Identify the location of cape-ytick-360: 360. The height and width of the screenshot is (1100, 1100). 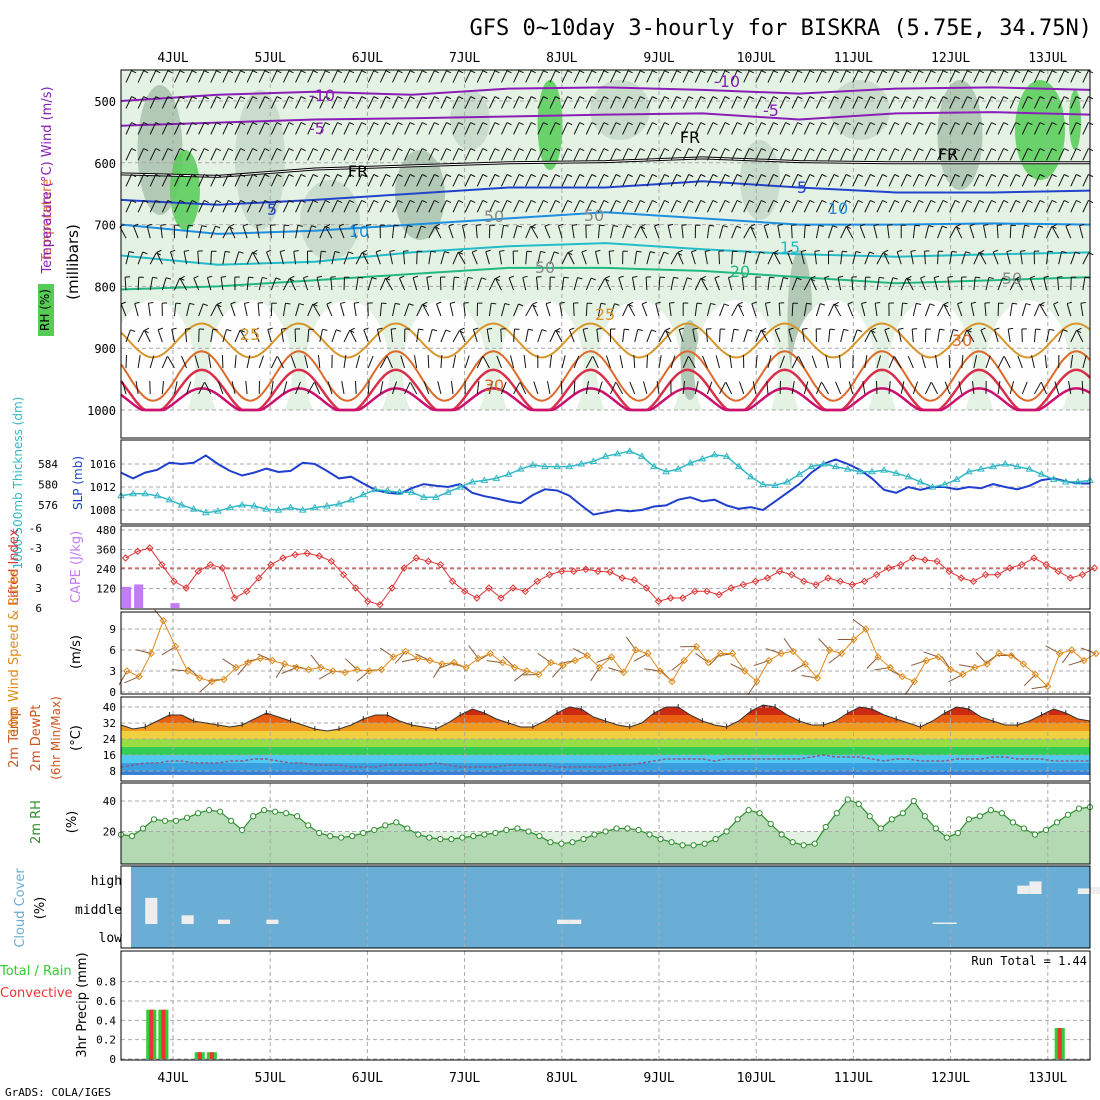
(106, 550).